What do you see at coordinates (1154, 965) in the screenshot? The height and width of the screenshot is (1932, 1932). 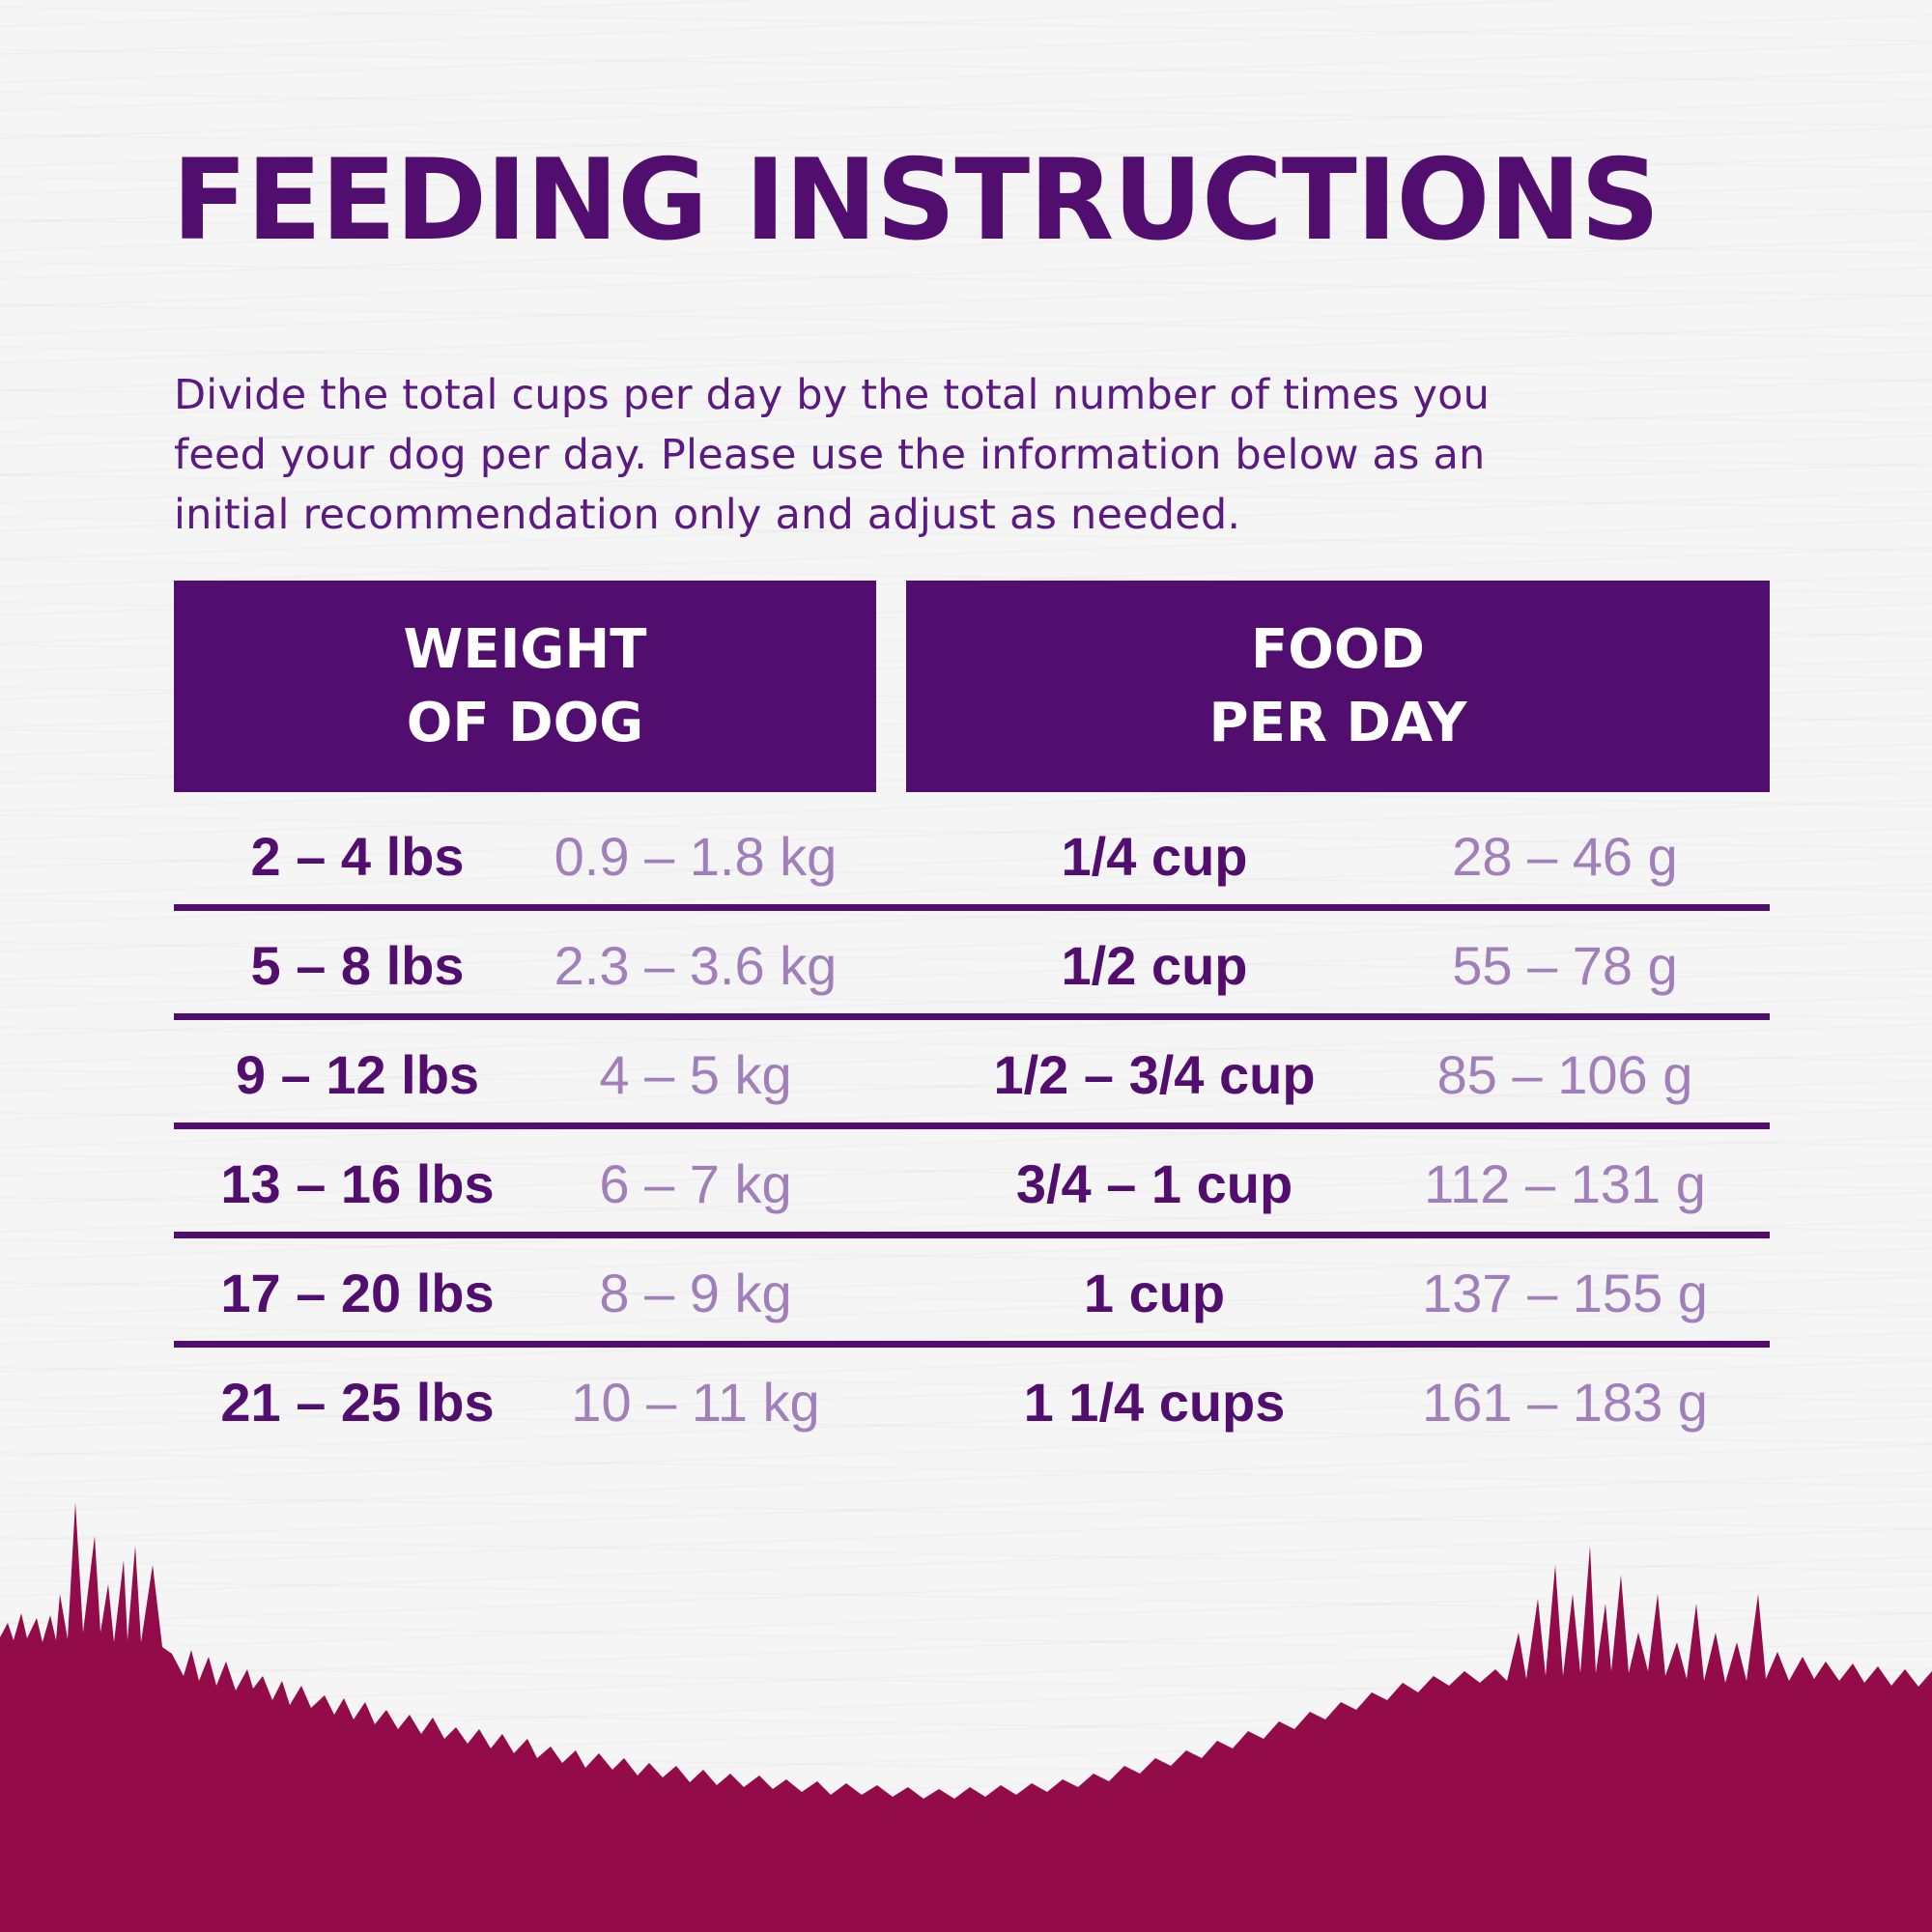 I see `food-cups: 1/2 cup` at bounding box center [1154, 965].